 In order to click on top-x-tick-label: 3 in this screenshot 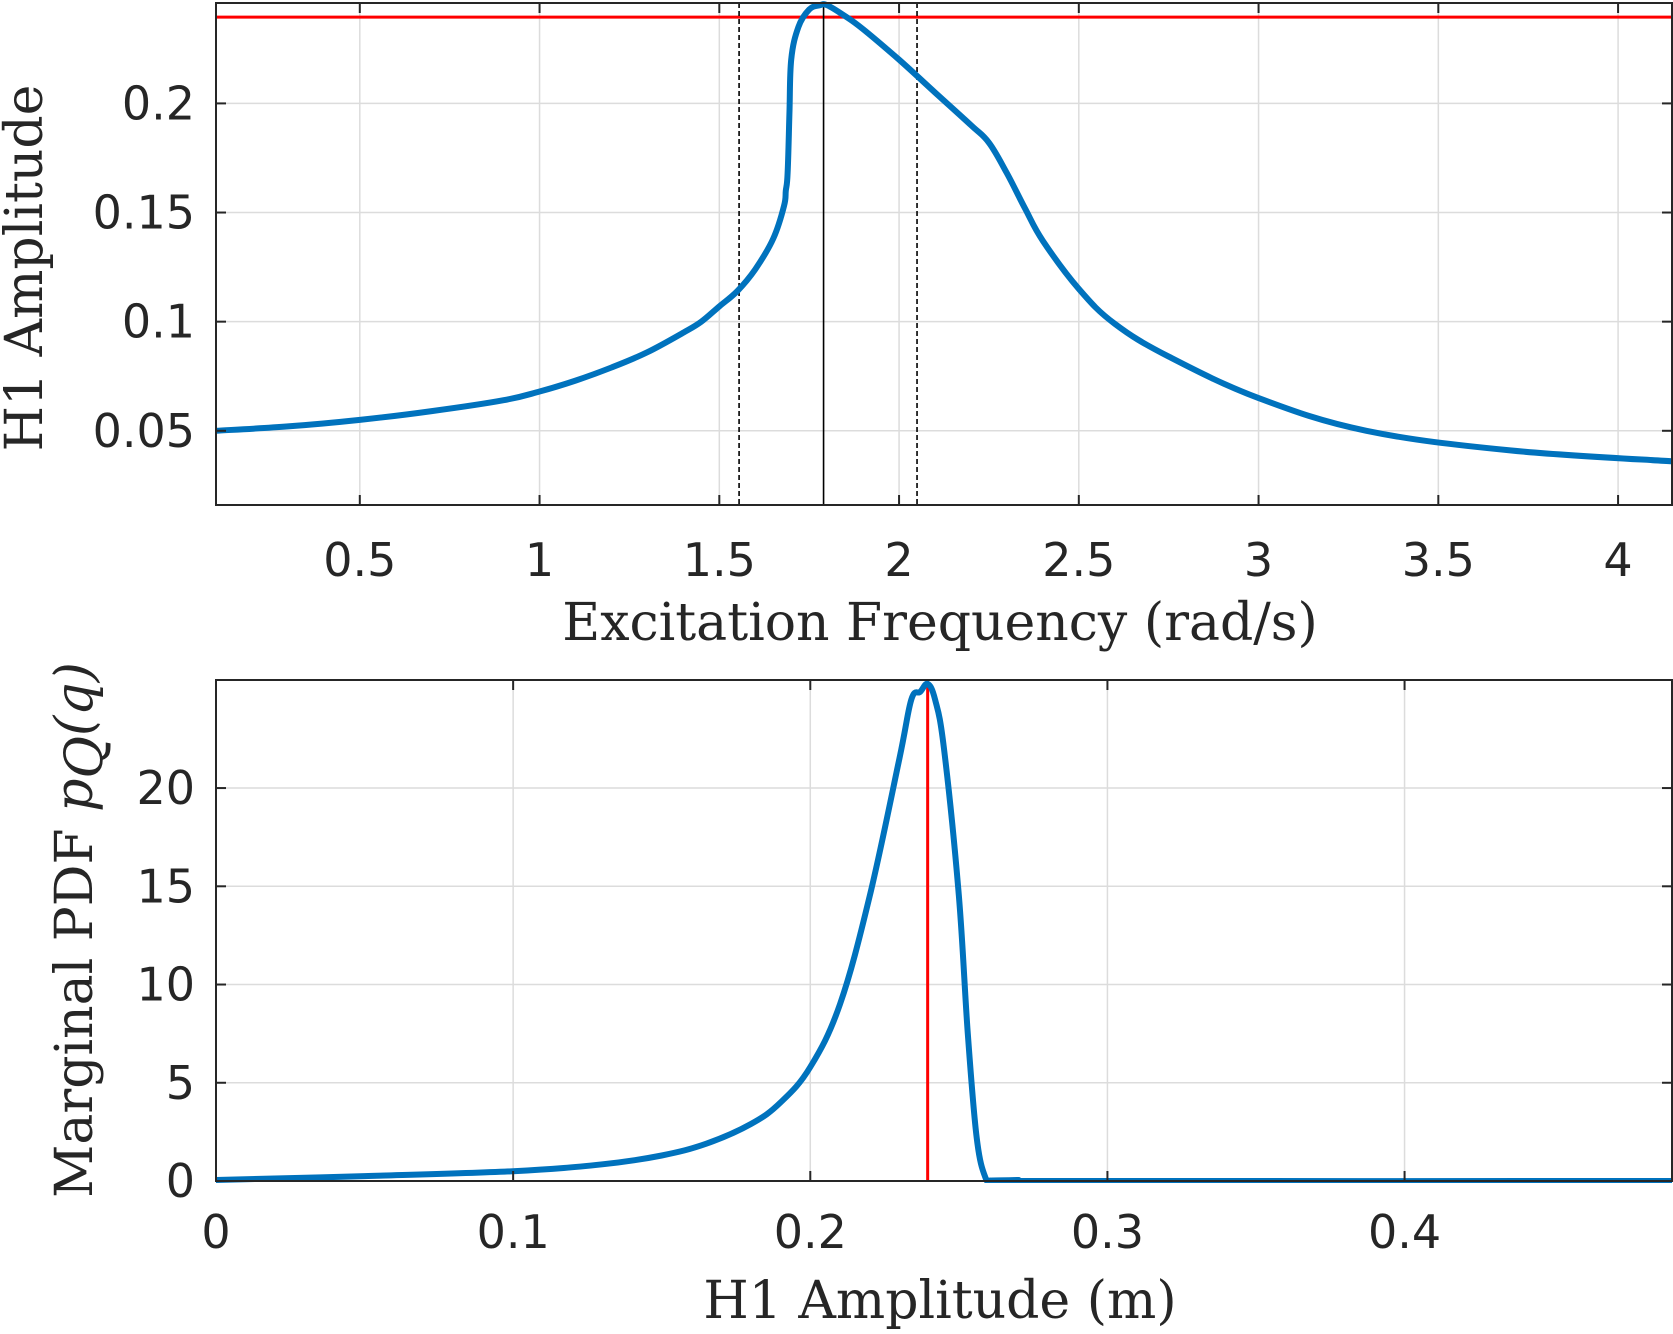, I will do `click(1258, 560)`.